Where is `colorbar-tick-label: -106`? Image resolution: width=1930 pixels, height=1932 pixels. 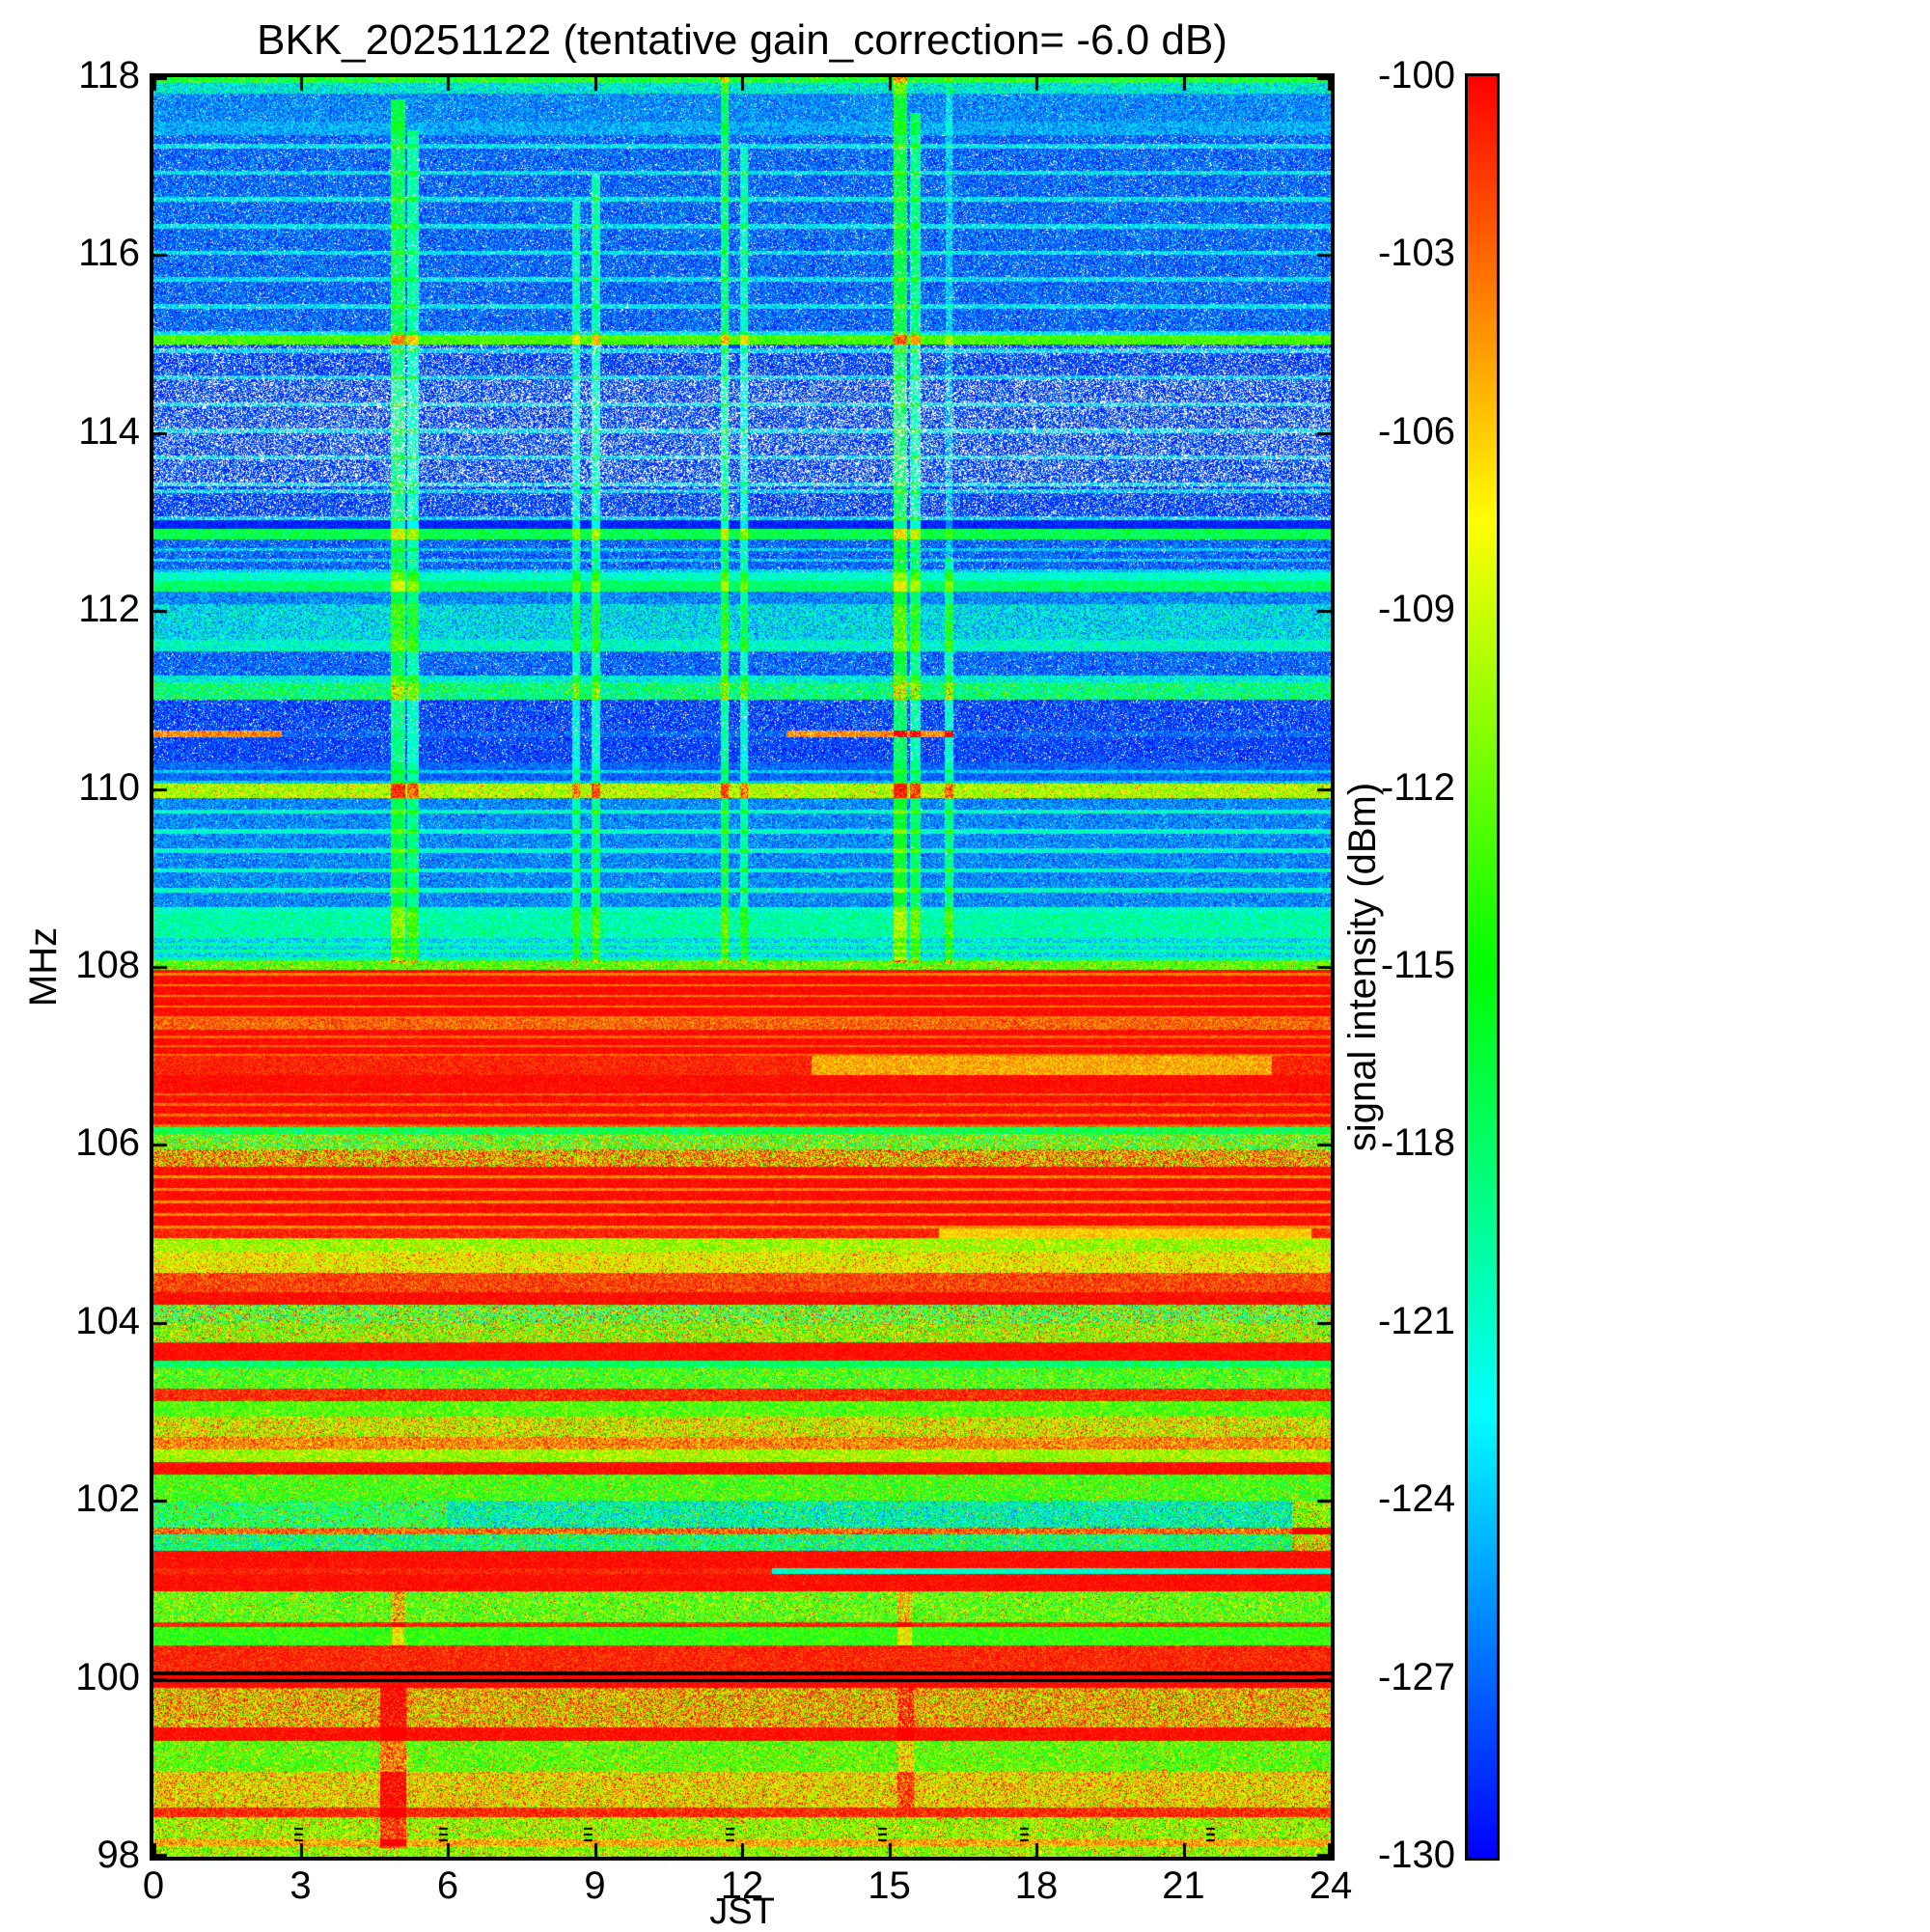
colorbar-tick-label: -106 is located at coordinates (1416, 431).